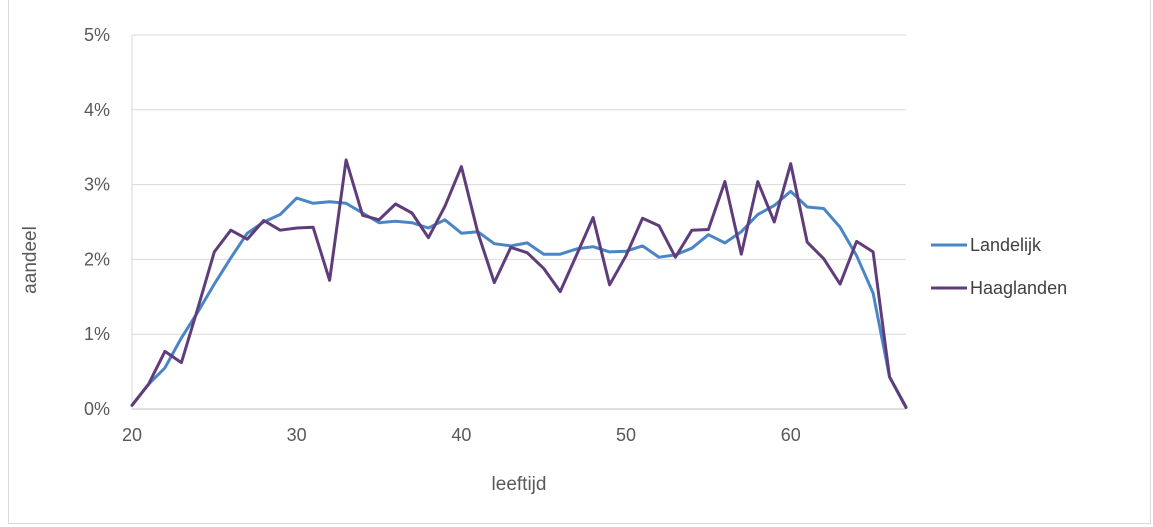 Image resolution: width=1153 pixels, height=527 pixels. I want to click on legend-item-haaglanden: Haaglanden, so click(999, 288).